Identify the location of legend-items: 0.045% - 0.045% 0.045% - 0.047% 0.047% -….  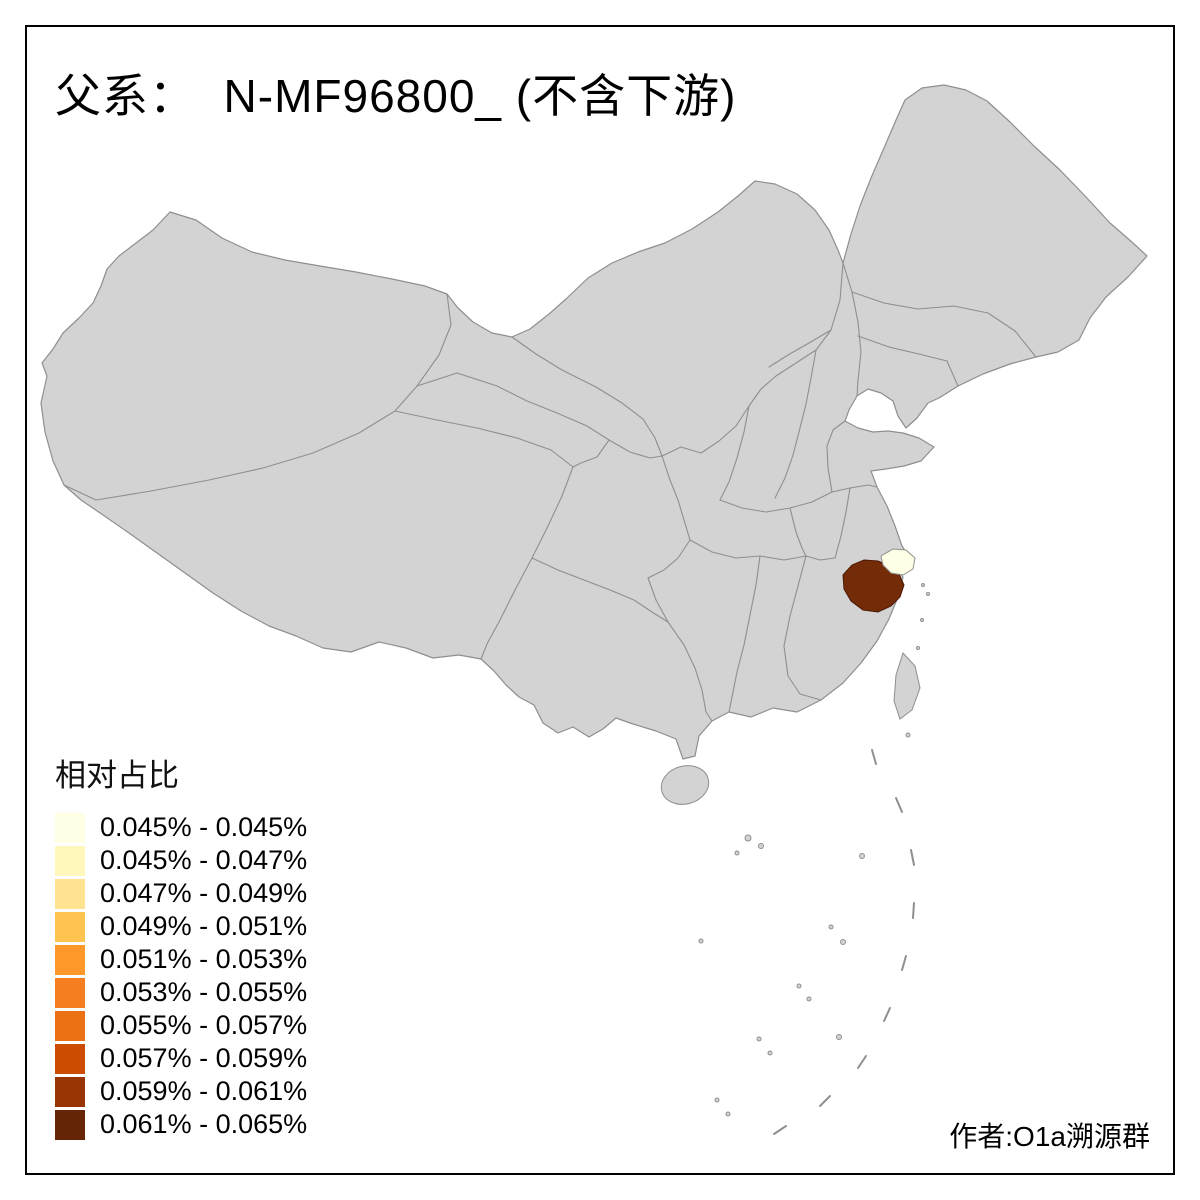
(181, 976).